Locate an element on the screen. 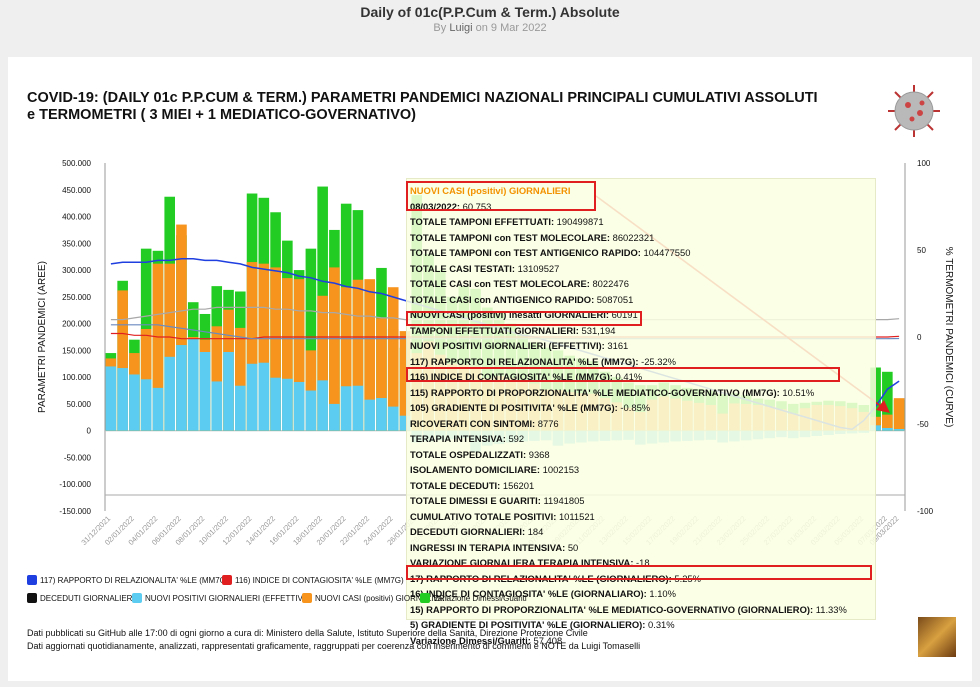  legend-label: NUOVI POSITIVI GIORNALIERI (EFFETTIVI) is located at coordinates (226, 598).